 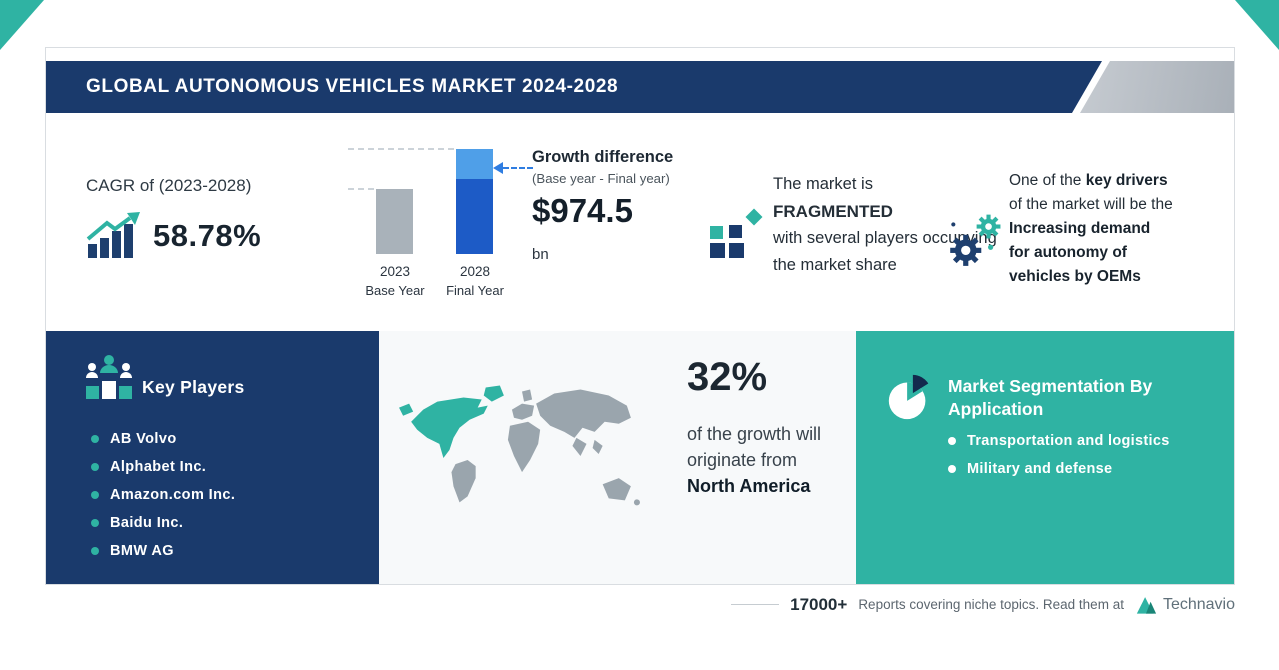 I want to click on technavio-logo: Technavio, so click(x=1185, y=604).